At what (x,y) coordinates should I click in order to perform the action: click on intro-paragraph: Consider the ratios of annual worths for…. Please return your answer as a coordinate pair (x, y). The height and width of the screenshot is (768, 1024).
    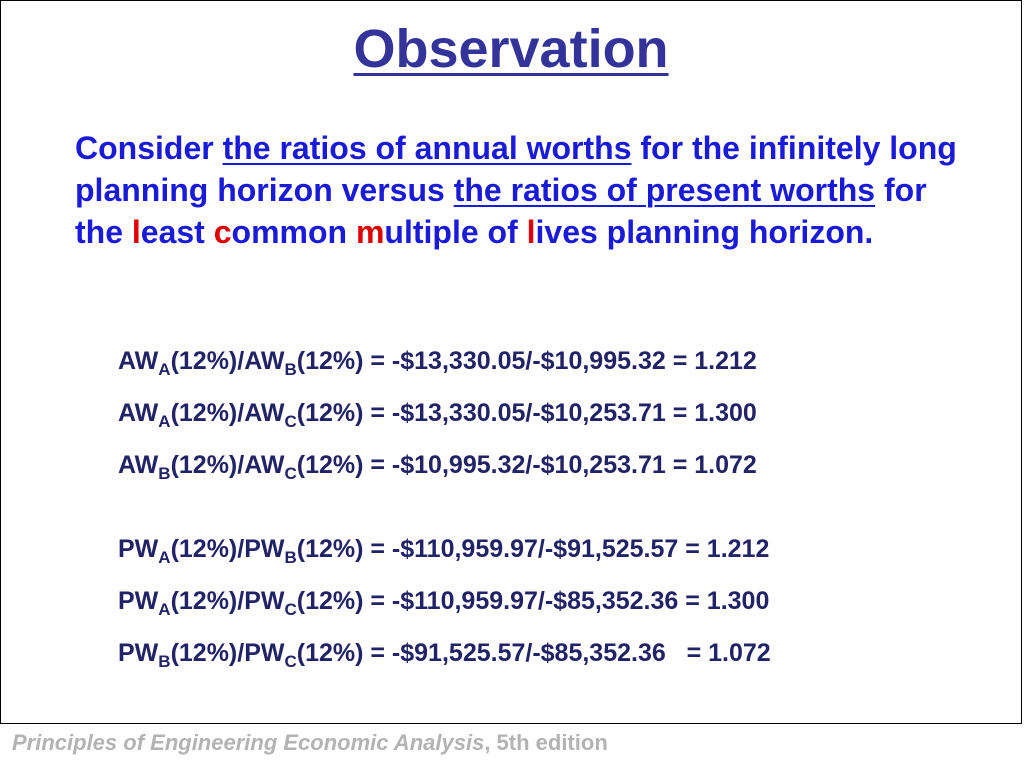
    Looking at the image, I should click on (525, 190).